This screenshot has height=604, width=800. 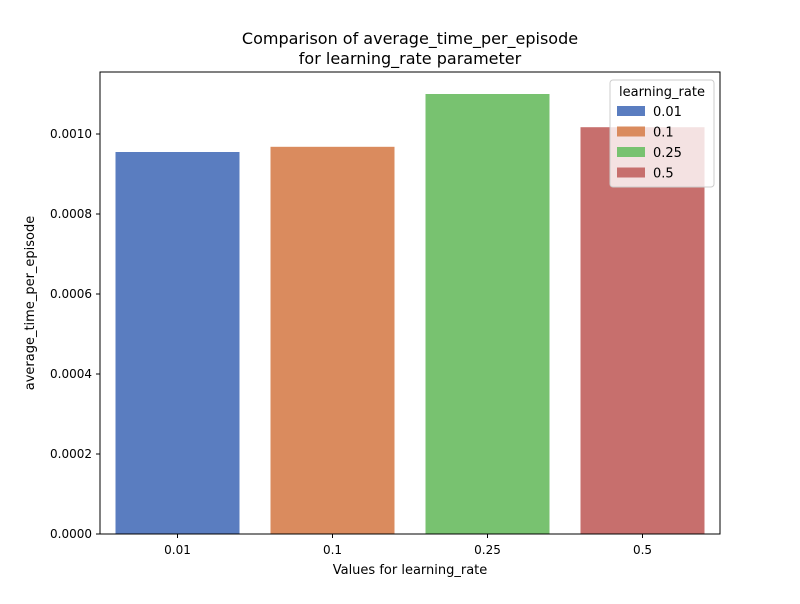 What do you see at coordinates (71, 374) in the screenshot?
I see `y-tick-label: 0.0004` at bounding box center [71, 374].